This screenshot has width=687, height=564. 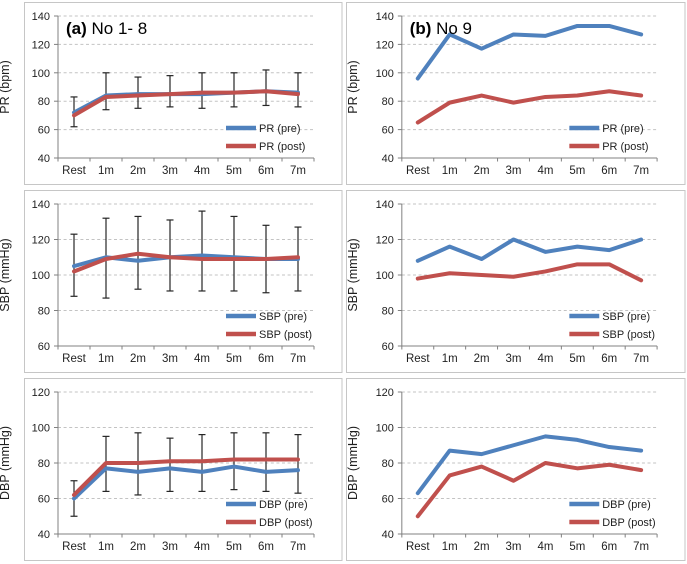 What do you see at coordinates (44, 312) in the screenshot?
I see `y-tick-label: 80` at bounding box center [44, 312].